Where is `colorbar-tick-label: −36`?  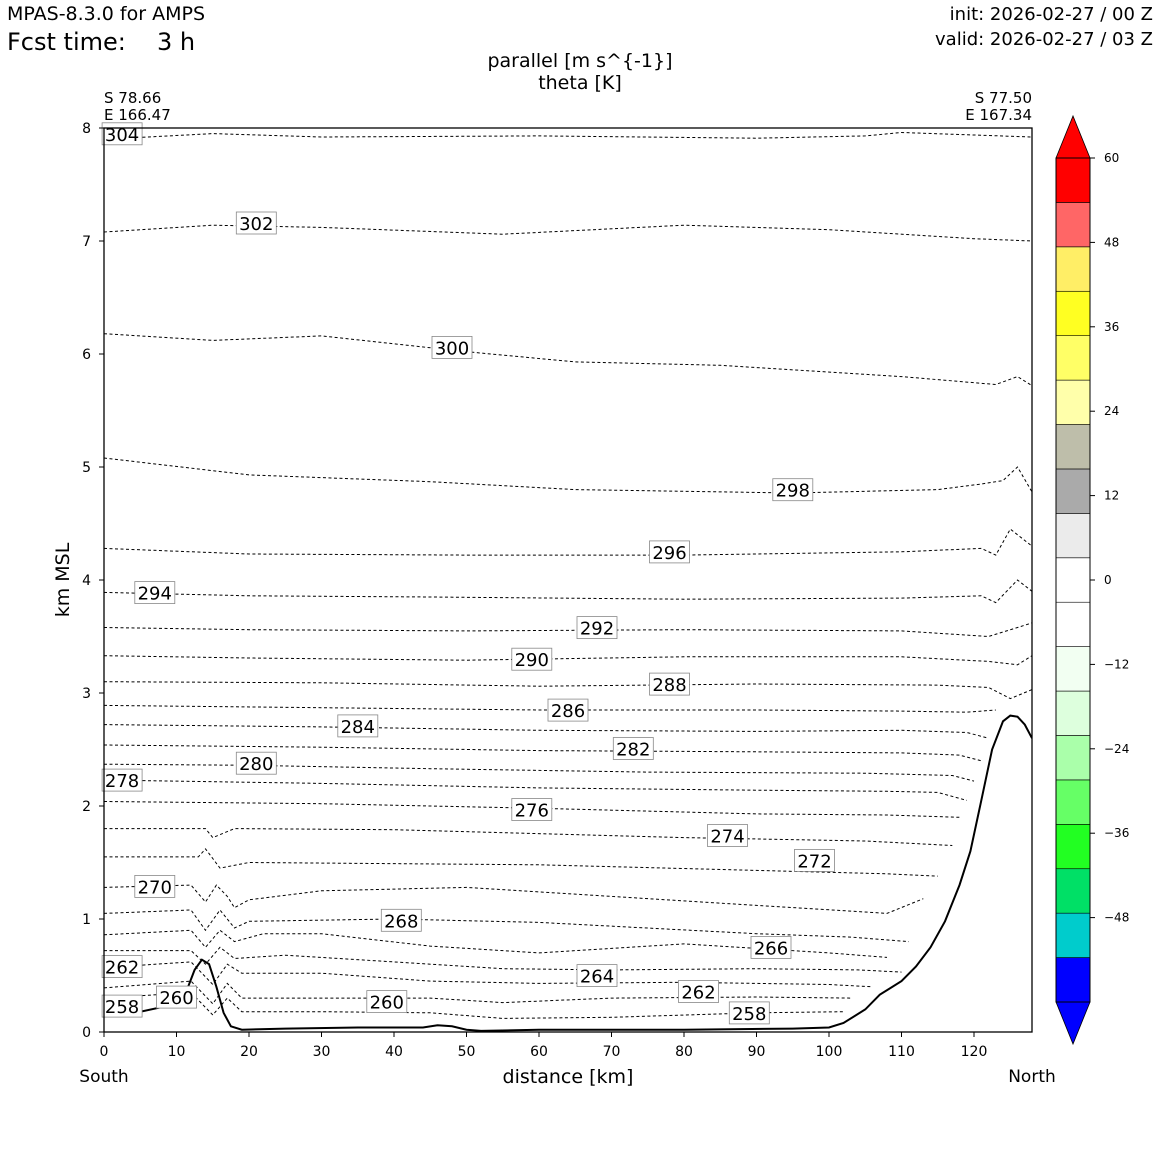 colorbar-tick-label: −36 is located at coordinates (1116, 833).